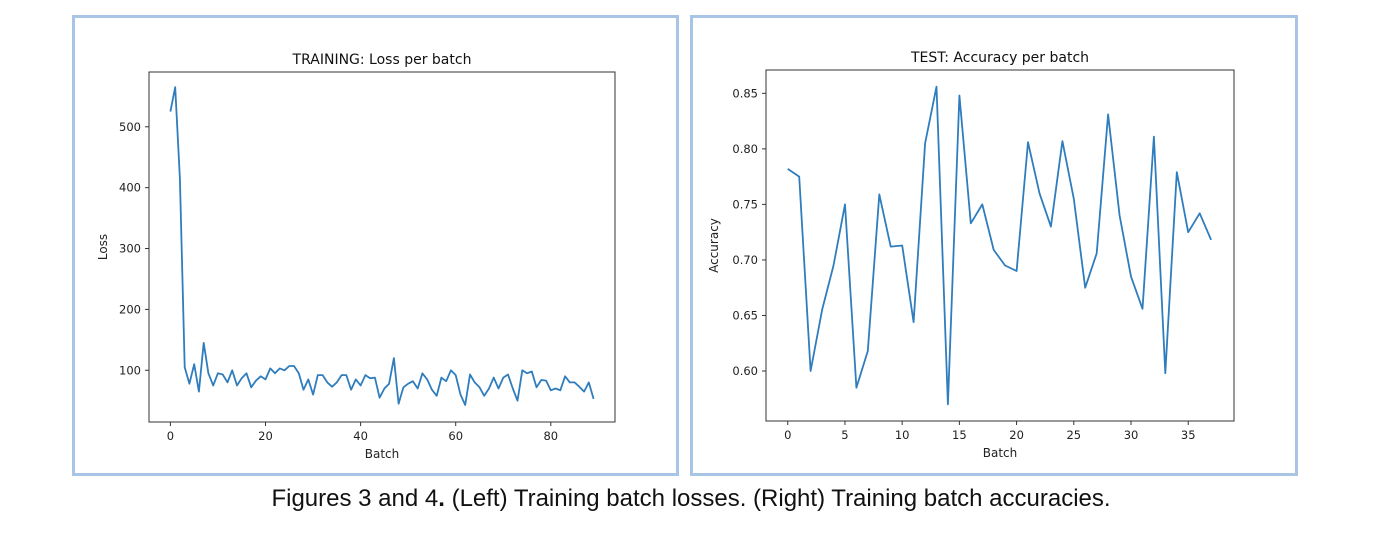 This screenshot has height=560, width=1382. I want to click on x-tick-label: 25, so click(1073, 435).